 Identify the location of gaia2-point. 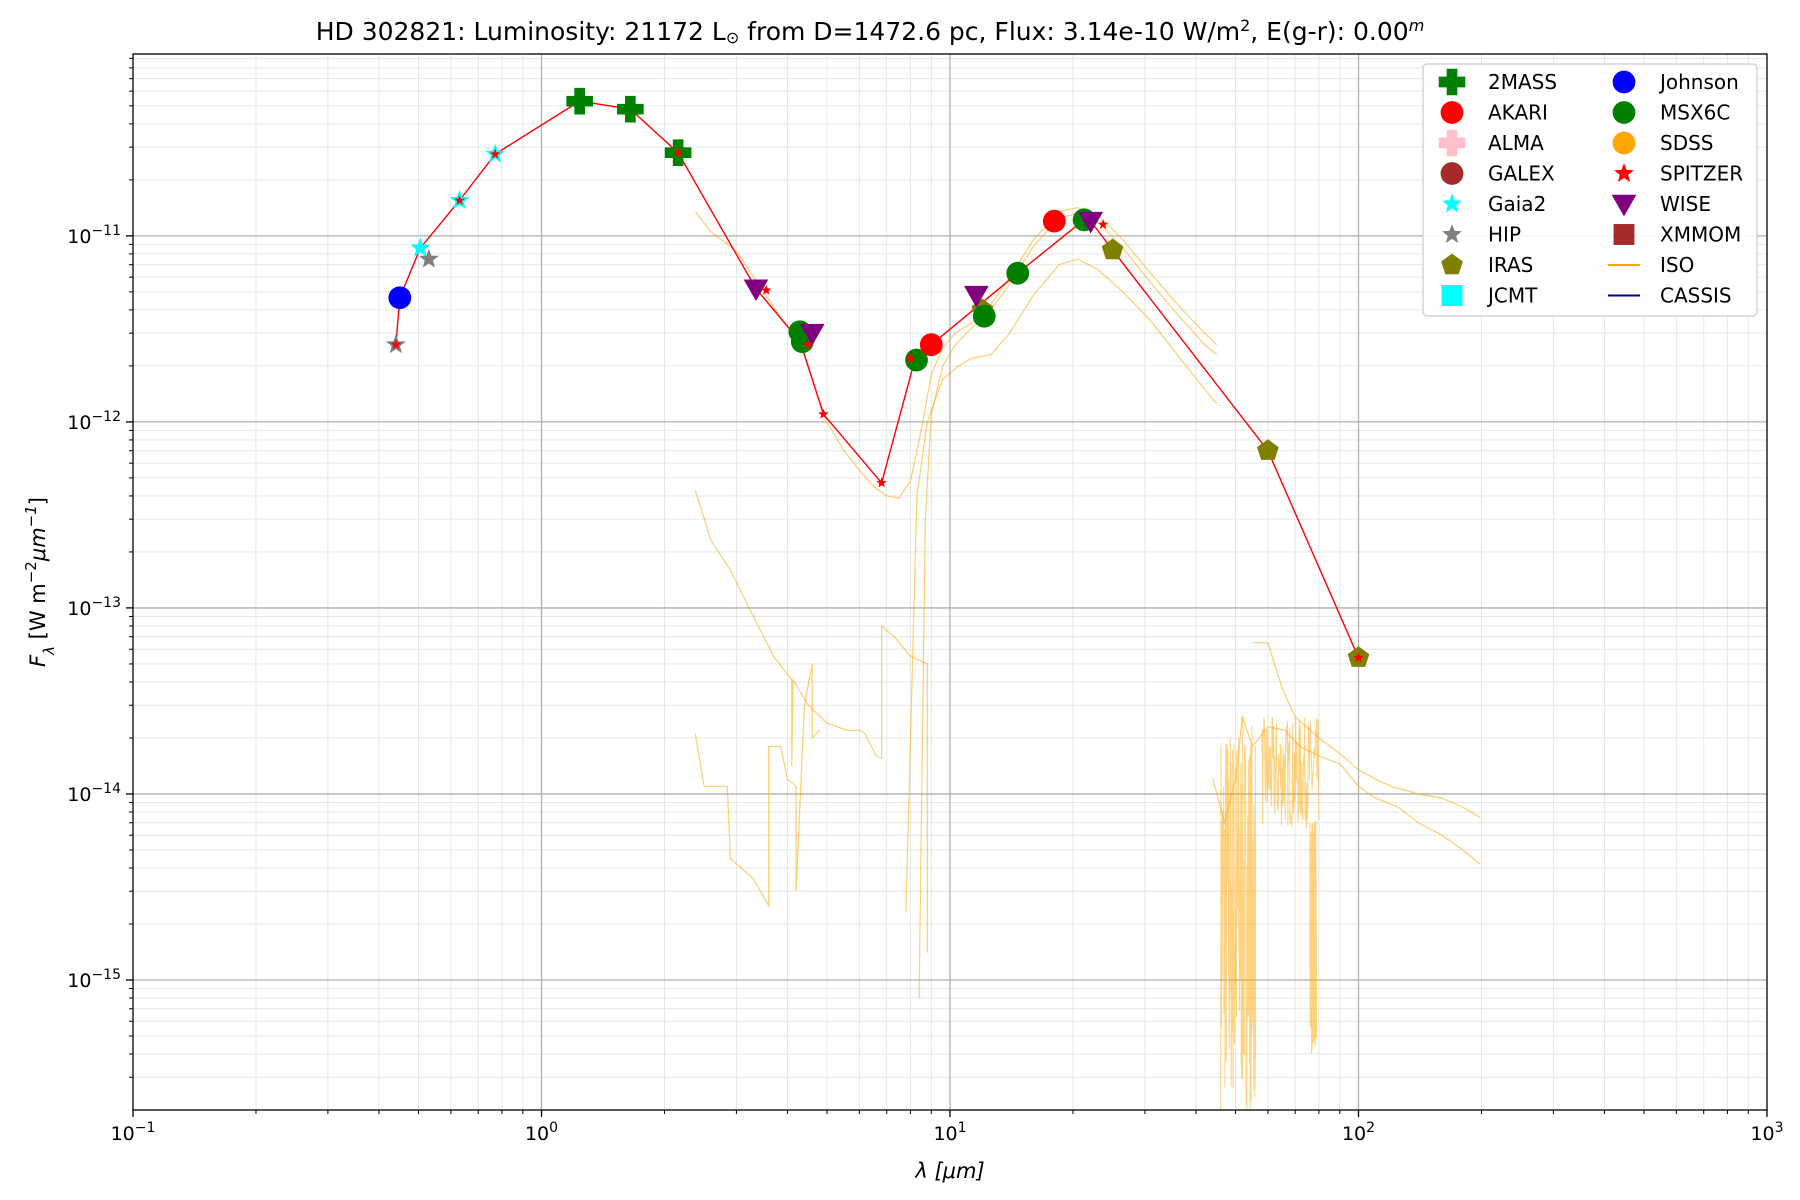
(420, 247).